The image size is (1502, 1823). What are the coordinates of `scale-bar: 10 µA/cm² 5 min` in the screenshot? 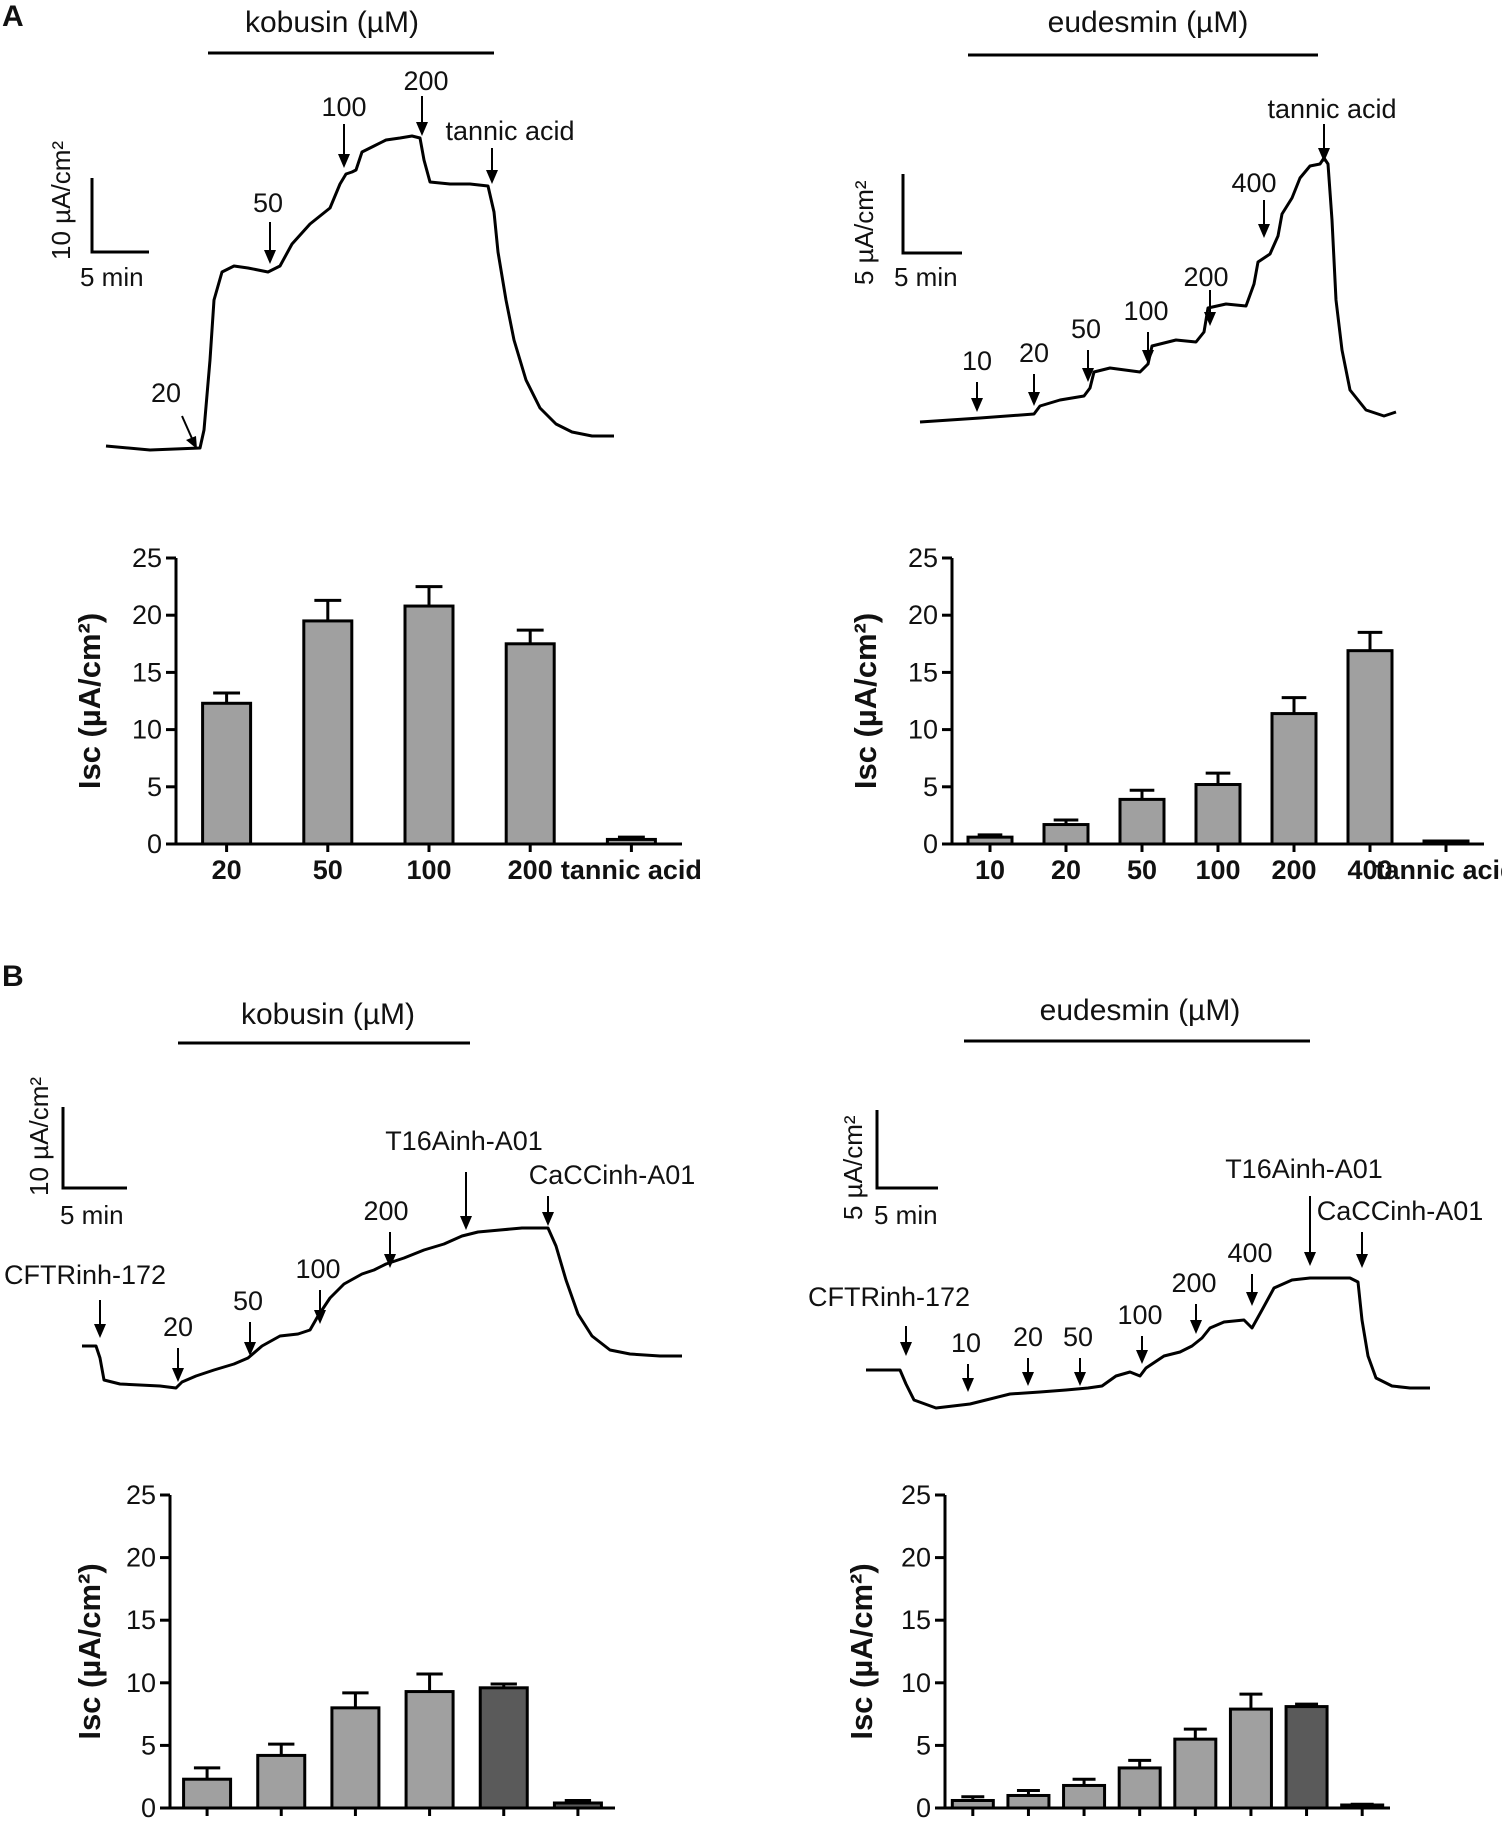 It's located at (75, 1153).